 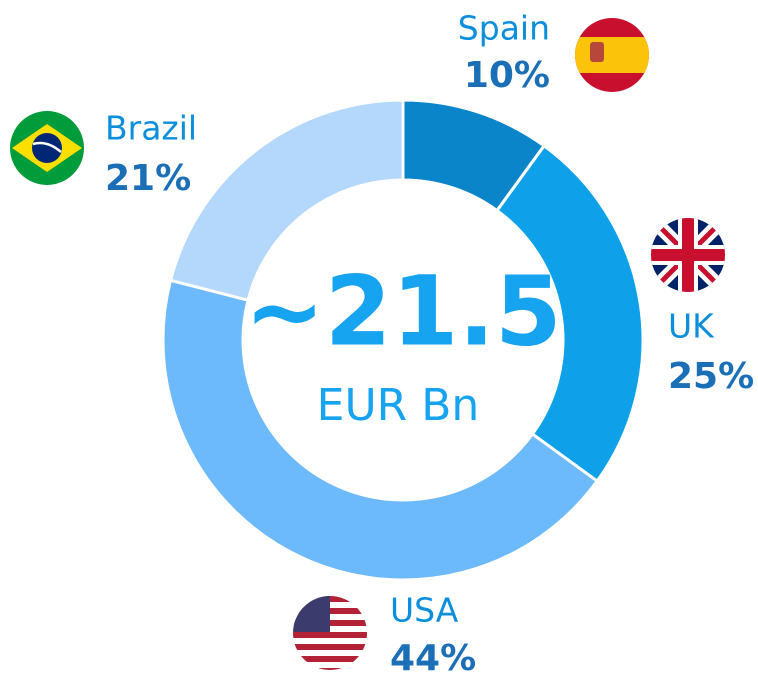 I want to click on value-label: 44%, so click(x=433, y=657).